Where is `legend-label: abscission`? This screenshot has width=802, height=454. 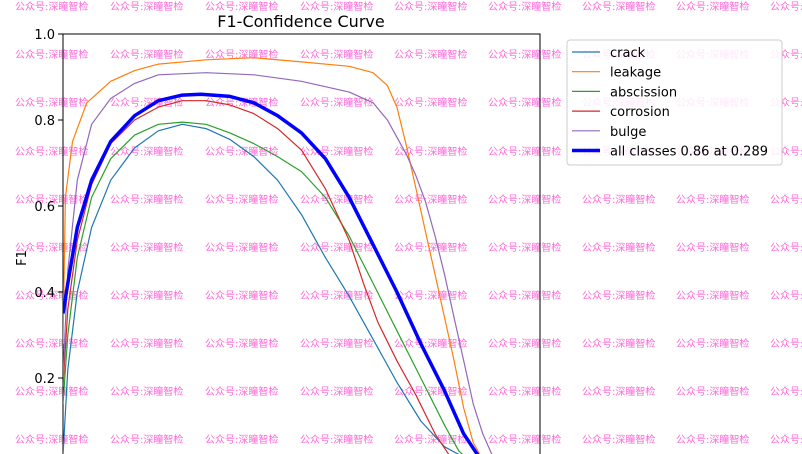
legend-label: abscission is located at coordinates (643, 92).